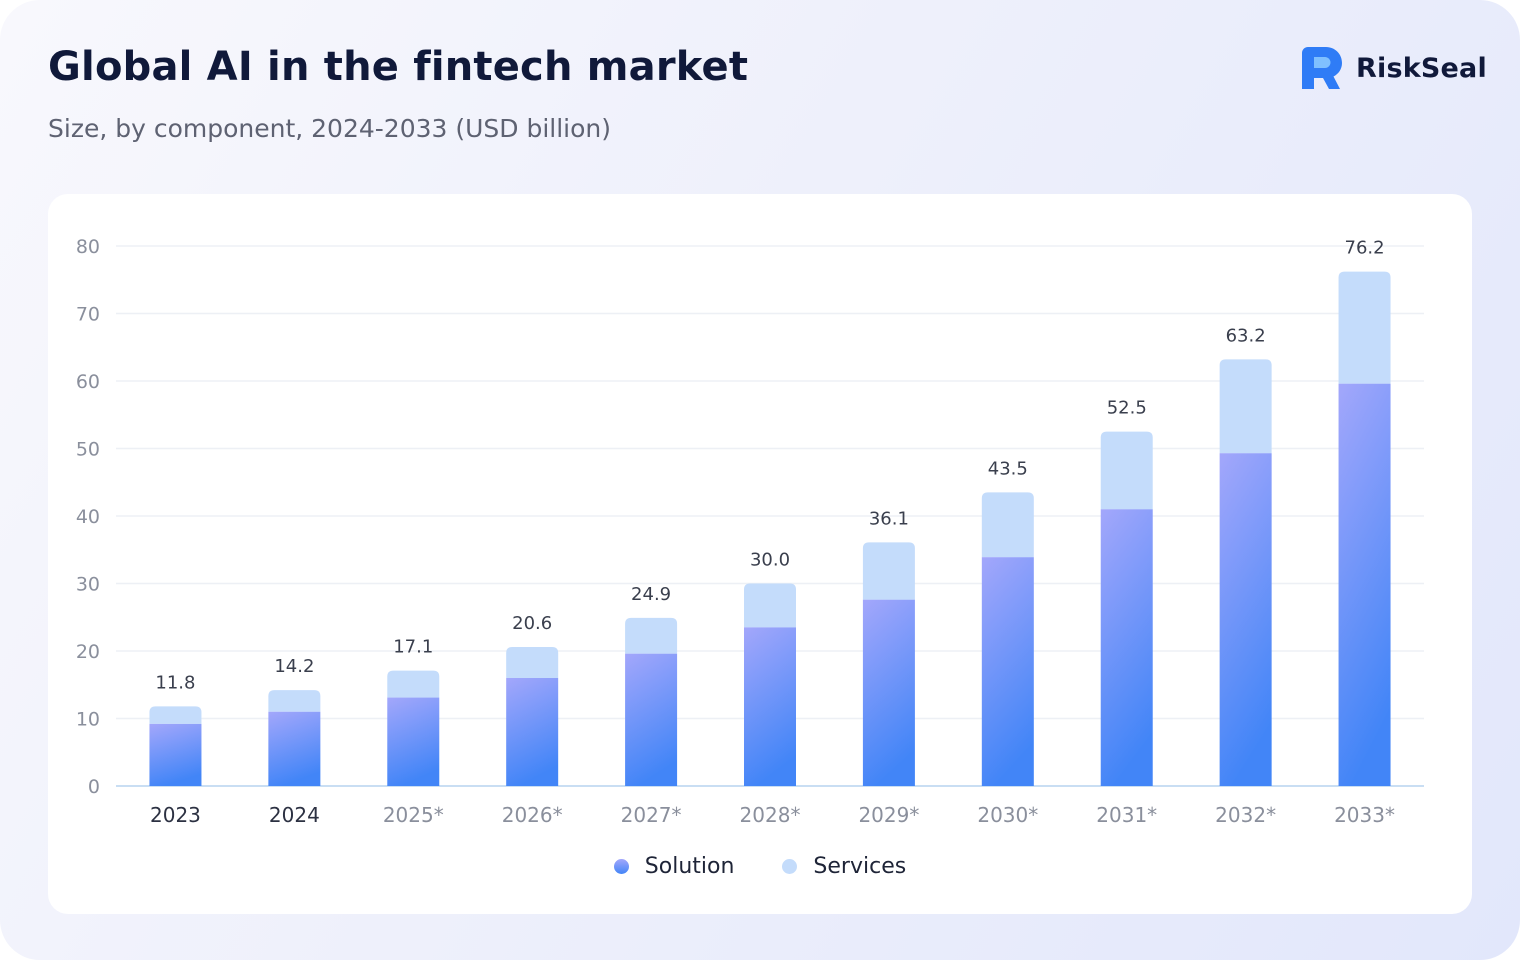  I want to click on x-tick-label: 2031*, so click(1126, 815).